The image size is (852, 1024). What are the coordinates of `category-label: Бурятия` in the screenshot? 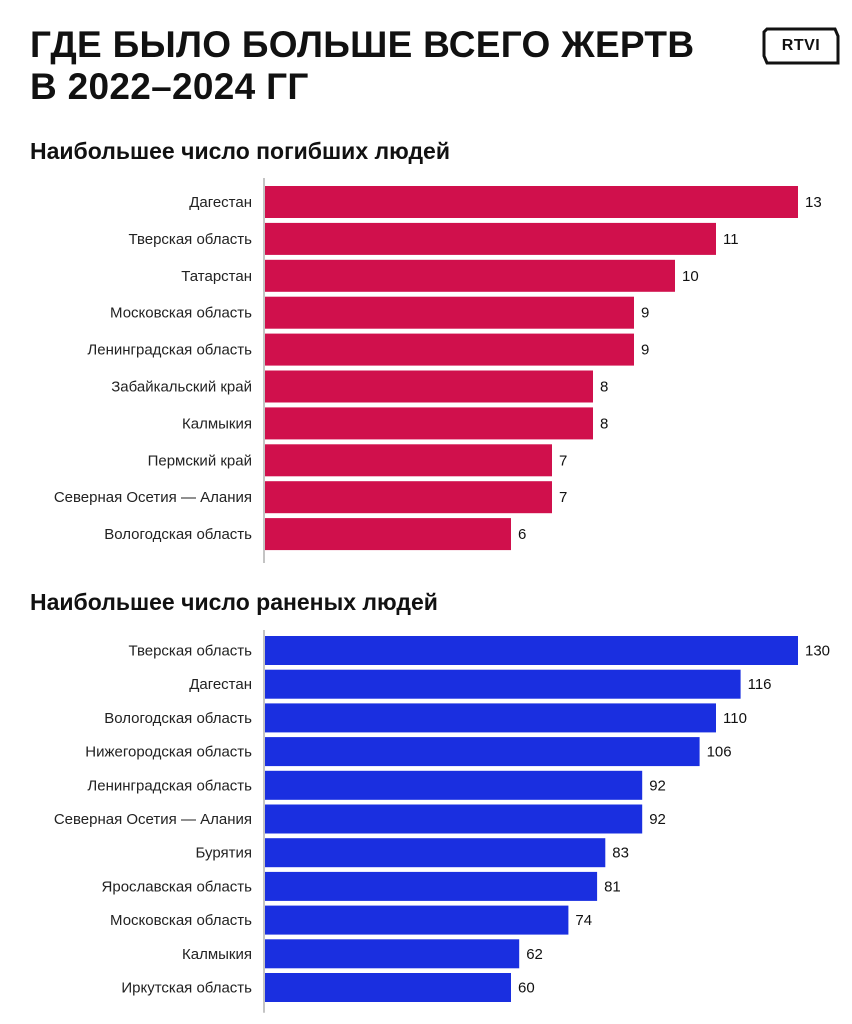 It's located at (223, 853).